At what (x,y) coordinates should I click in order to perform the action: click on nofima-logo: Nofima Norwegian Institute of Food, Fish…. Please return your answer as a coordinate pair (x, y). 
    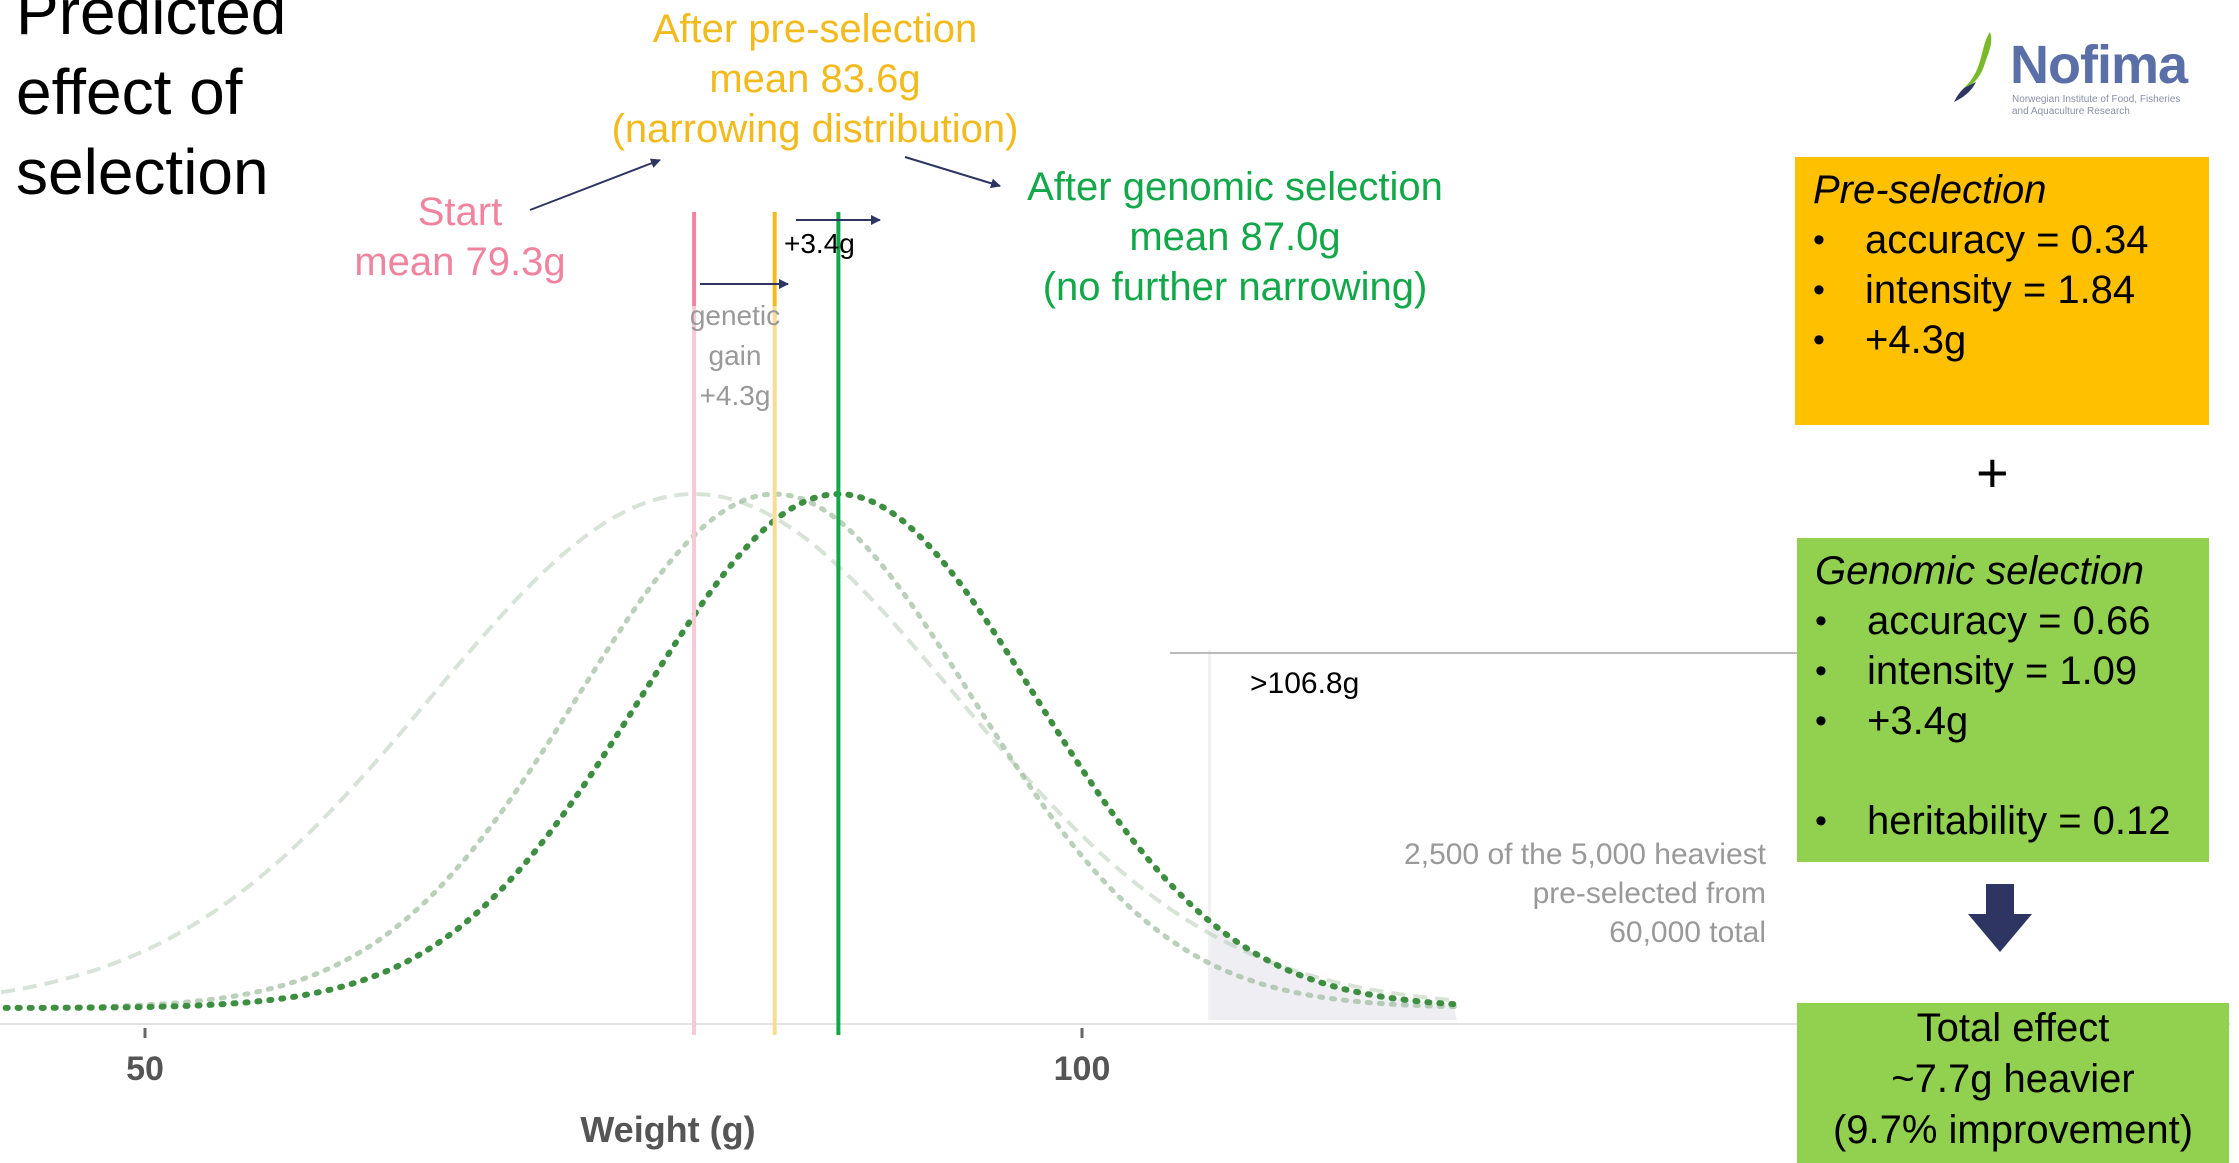
    Looking at the image, I should click on (2070, 72).